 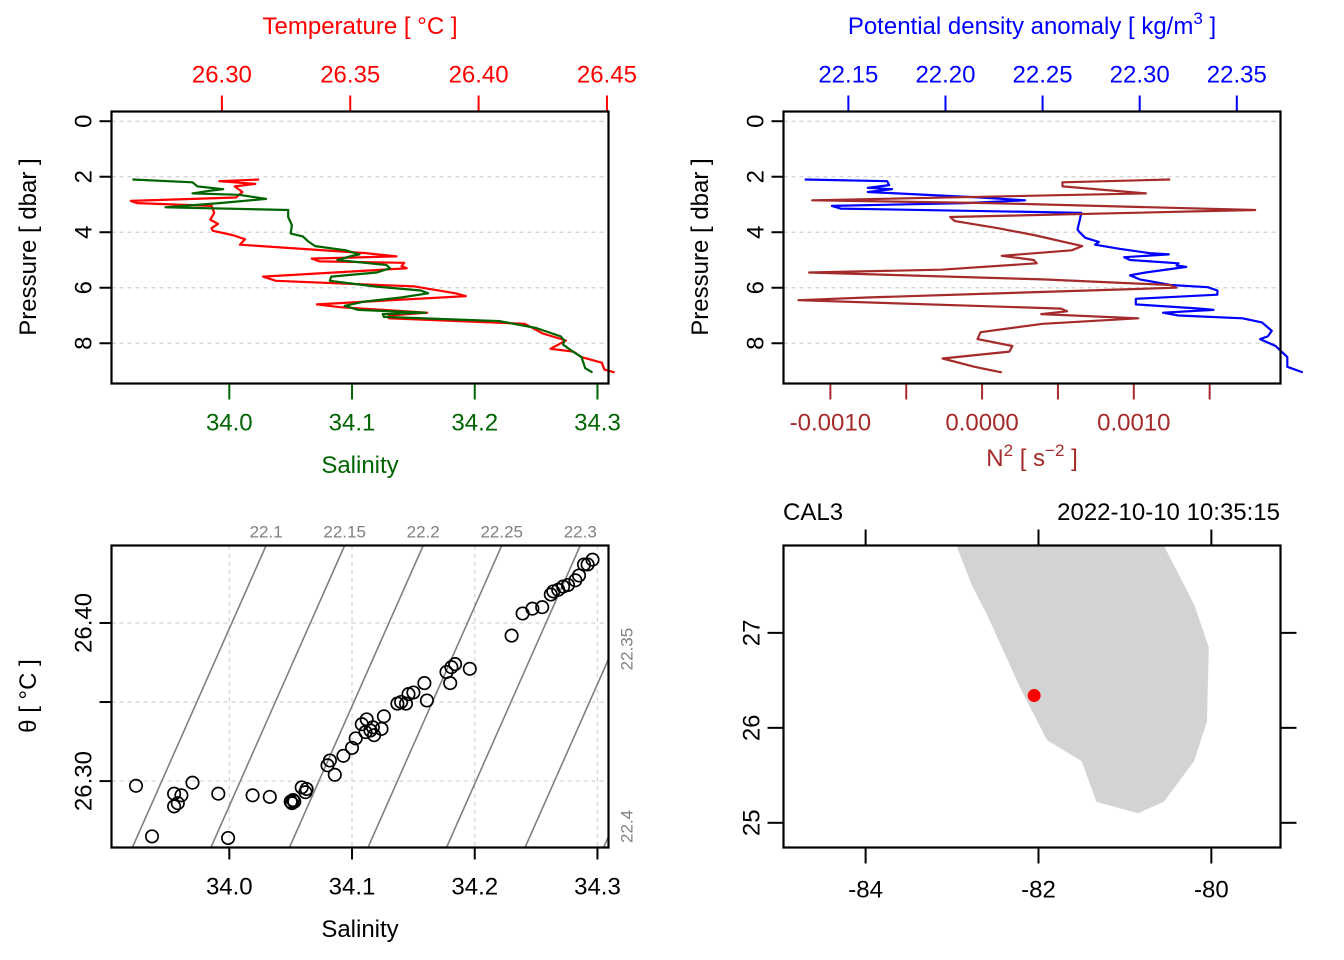 I want to click on bottom-tick-label: 0.0010, so click(x=1133, y=423).